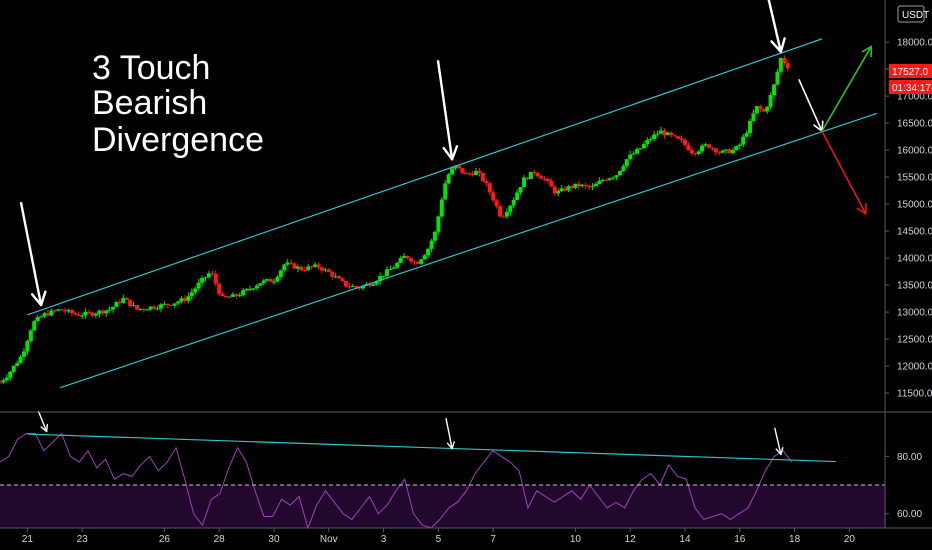 The width and height of the screenshot is (932, 550). What do you see at coordinates (913, 14) in the screenshot?
I see `currency-badge: USDT` at bounding box center [913, 14].